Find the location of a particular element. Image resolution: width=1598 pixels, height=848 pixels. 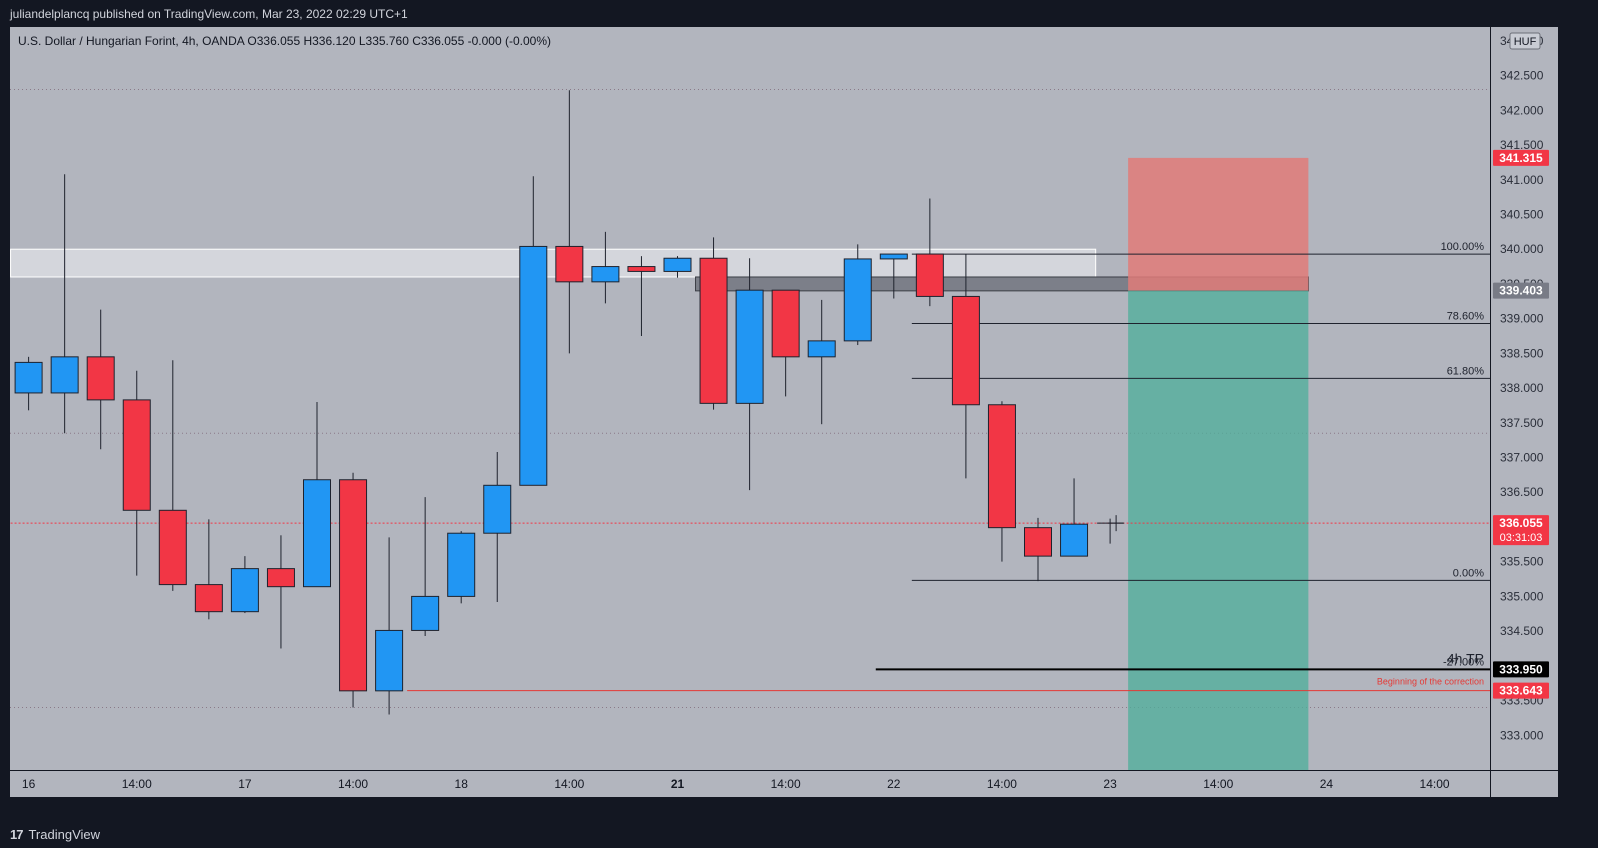

tp-price-tag: 333.950 is located at coordinates (1521, 669).